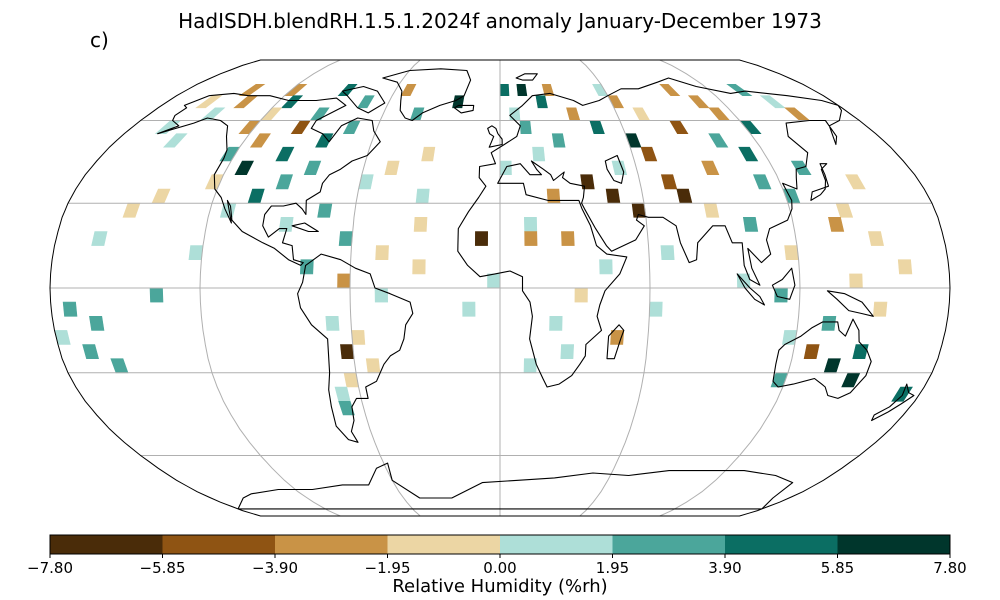 The width and height of the screenshot is (1000, 600). Describe the element at coordinates (50, 568) in the screenshot. I see `colorbar-tick-label: −7.80` at that location.